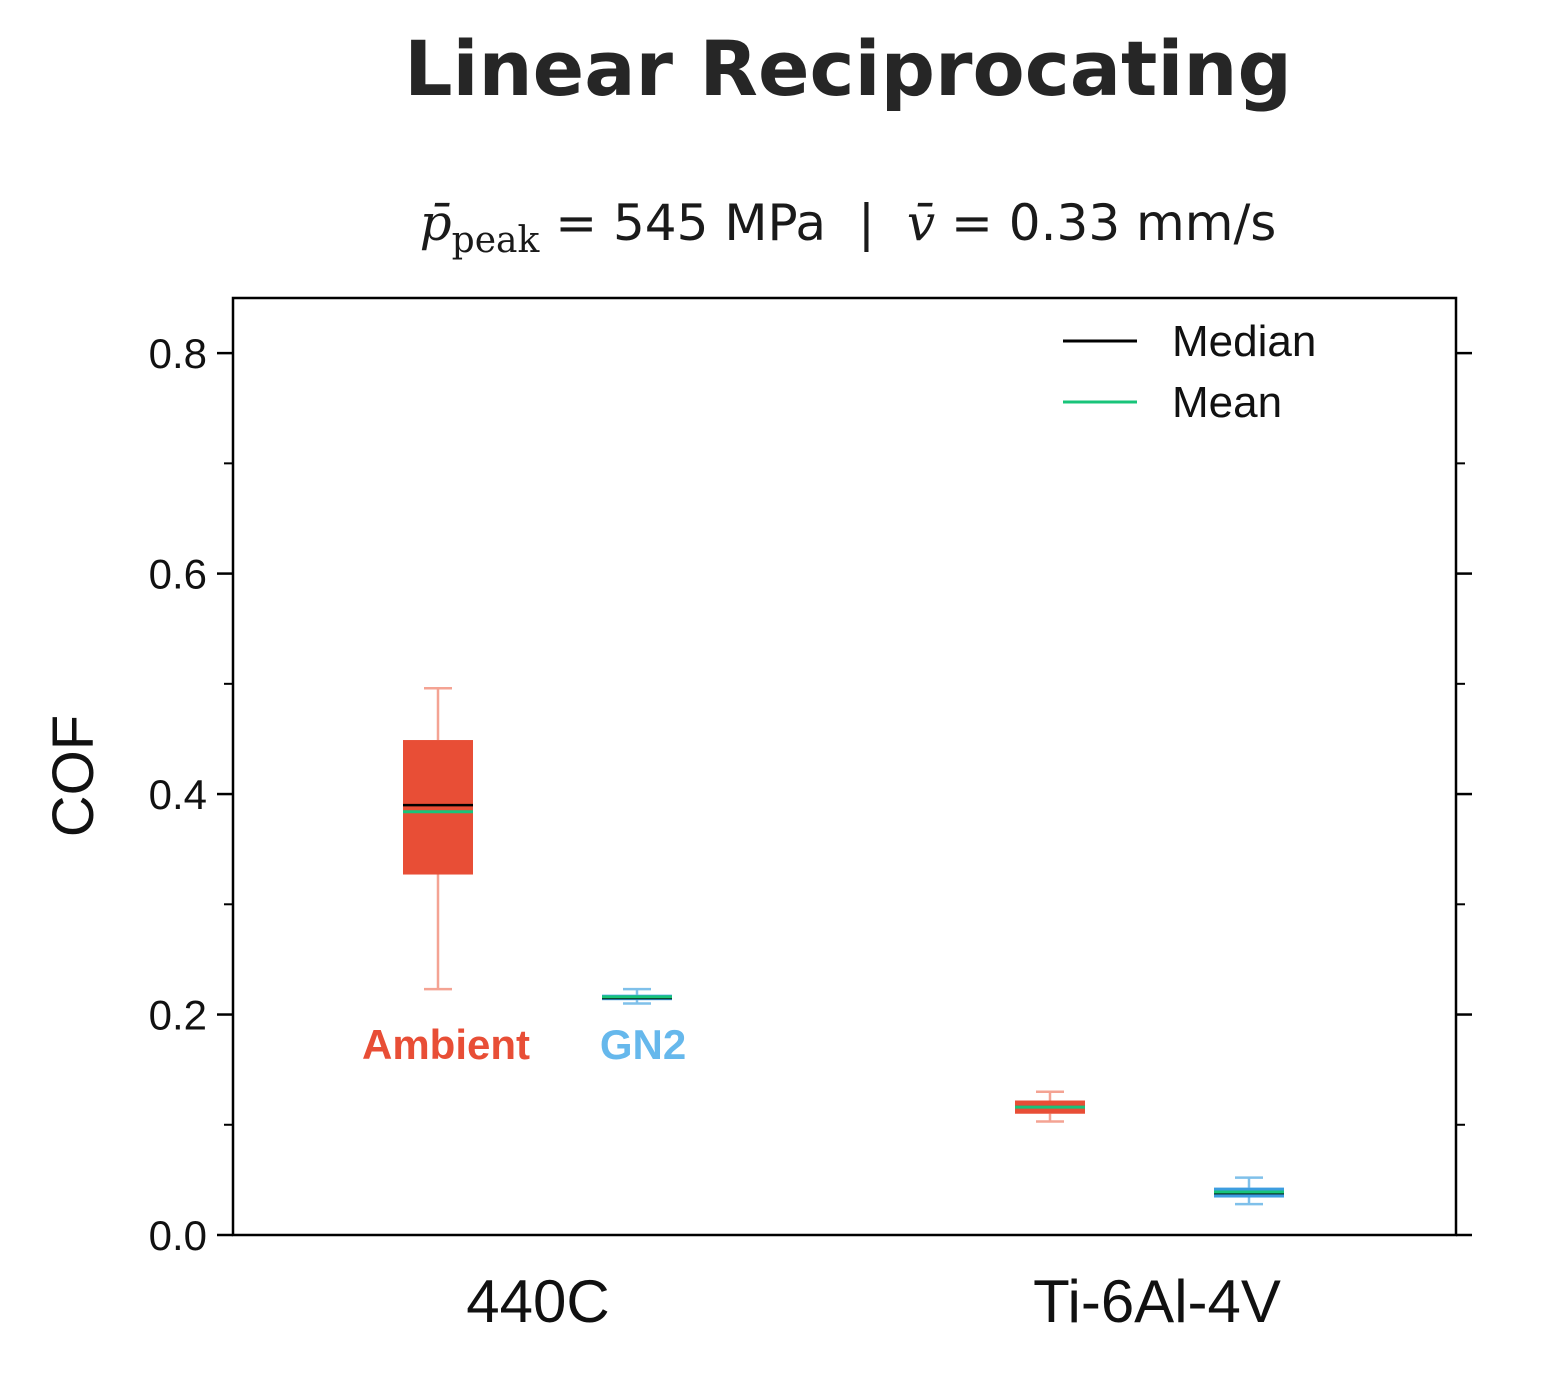  I want to click on x-axis-ticks: 440C Ti-6Al-4V, so click(873, 1301).